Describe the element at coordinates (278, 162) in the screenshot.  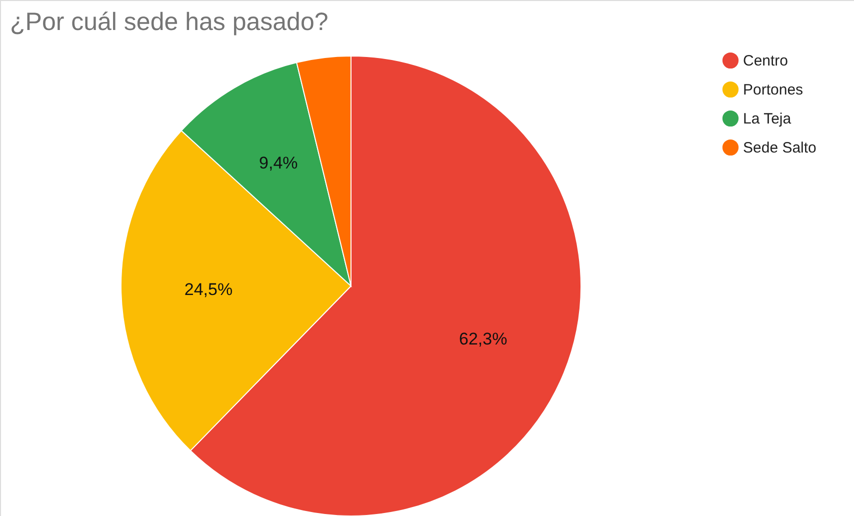
I see `data-label: 9,4%` at that location.